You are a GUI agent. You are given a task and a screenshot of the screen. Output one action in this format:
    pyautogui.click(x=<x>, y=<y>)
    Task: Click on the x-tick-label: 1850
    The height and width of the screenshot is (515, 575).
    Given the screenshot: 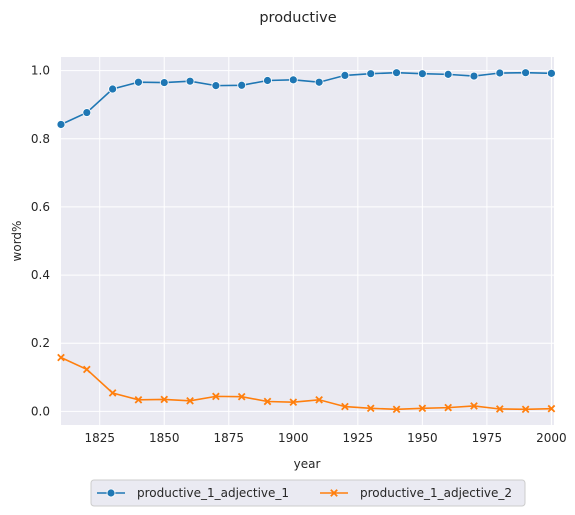 What is the action you would take?
    pyautogui.click(x=164, y=438)
    